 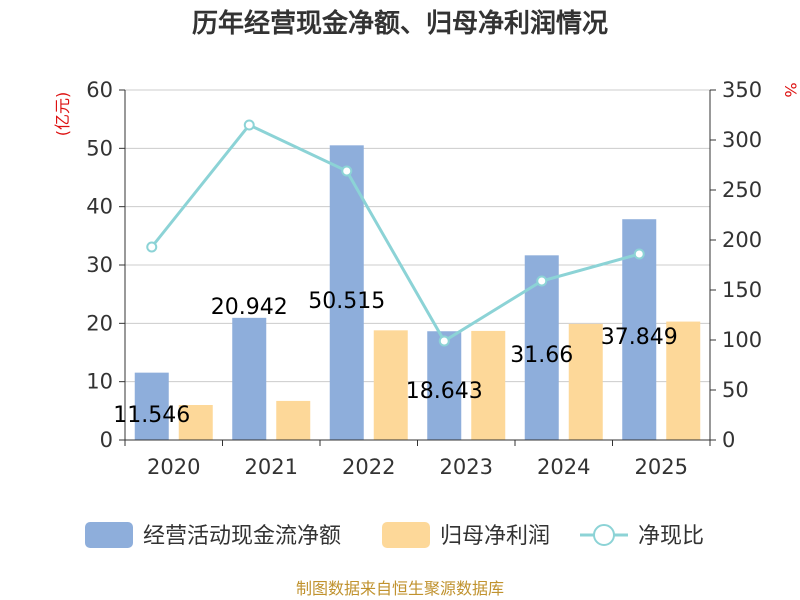 I want to click on right-tick-label: 150, so click(x=742, y=290).